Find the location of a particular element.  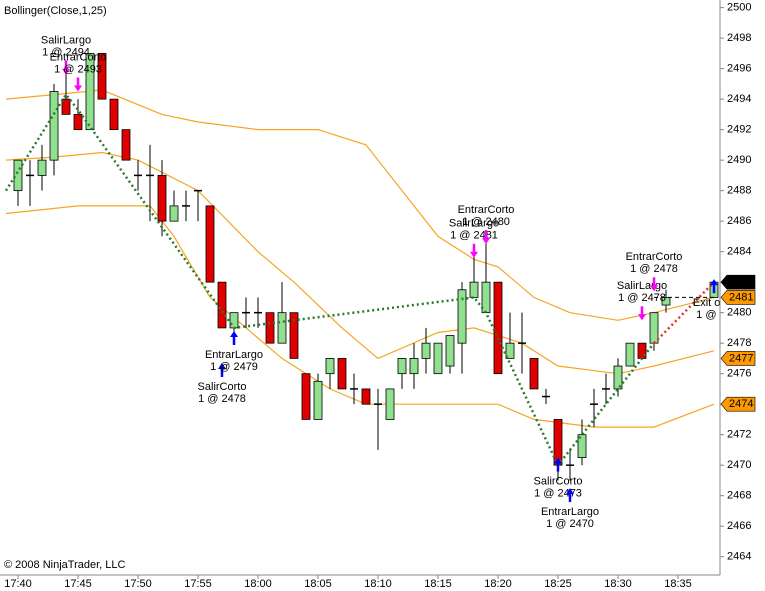

marker-label: 1 @ 2470 is located at coordinates (570, 524).